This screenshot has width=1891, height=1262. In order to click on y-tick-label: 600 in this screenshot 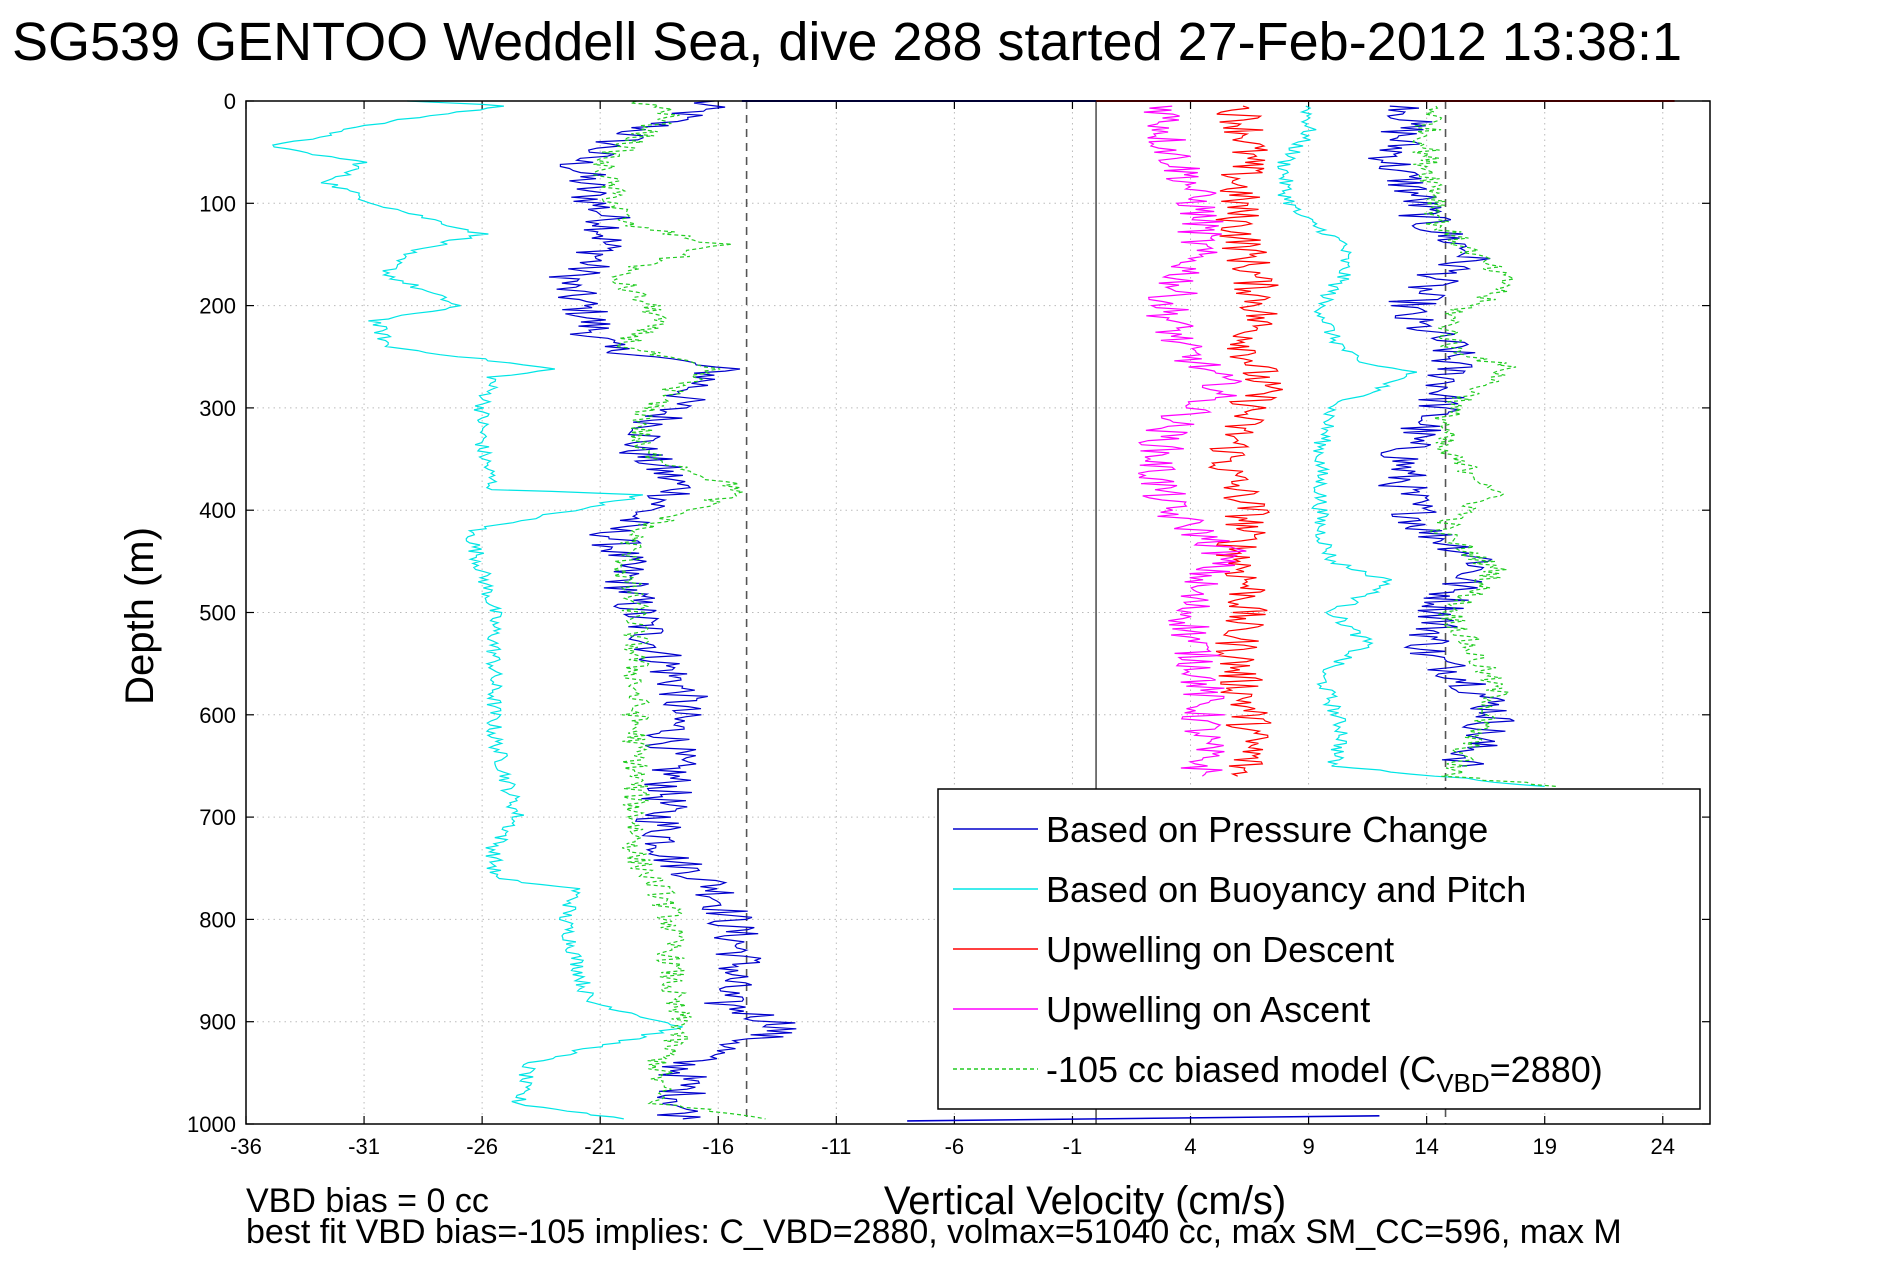, I will do `click(217, 715)`.